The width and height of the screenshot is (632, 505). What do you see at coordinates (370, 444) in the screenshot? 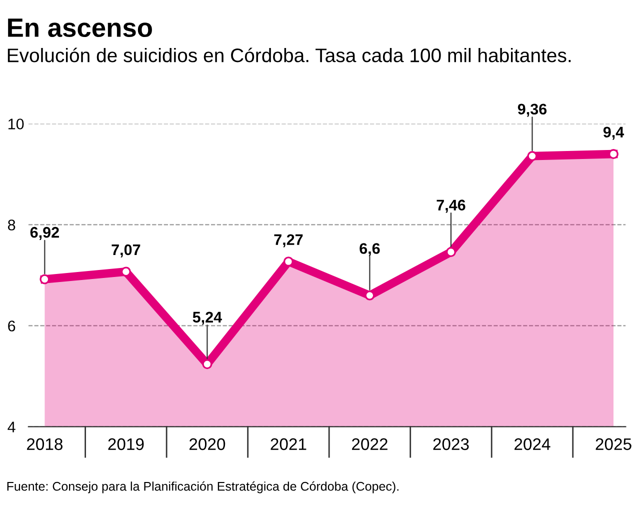
I see `x-tick-label: 2022` at bounding box center [370, 444].